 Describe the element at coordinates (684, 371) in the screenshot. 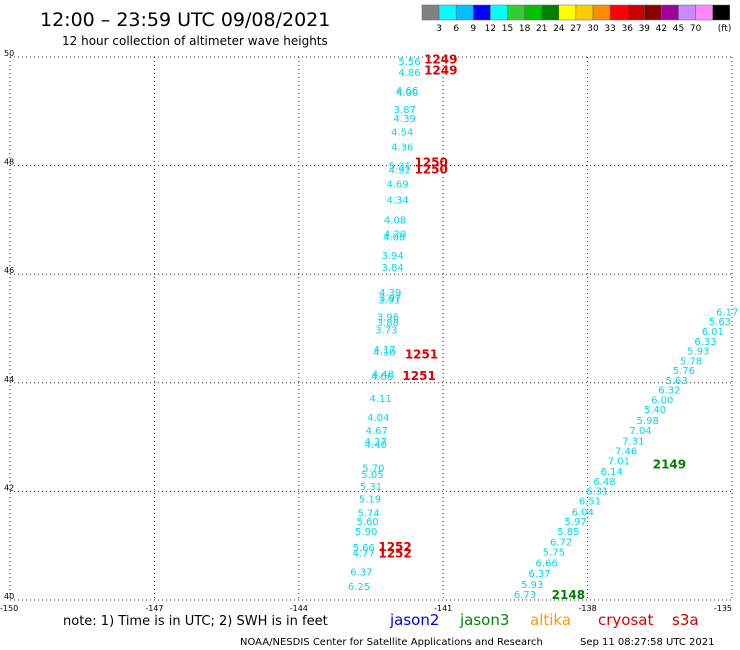

I see `wave-height-point: 5.76` at that location.